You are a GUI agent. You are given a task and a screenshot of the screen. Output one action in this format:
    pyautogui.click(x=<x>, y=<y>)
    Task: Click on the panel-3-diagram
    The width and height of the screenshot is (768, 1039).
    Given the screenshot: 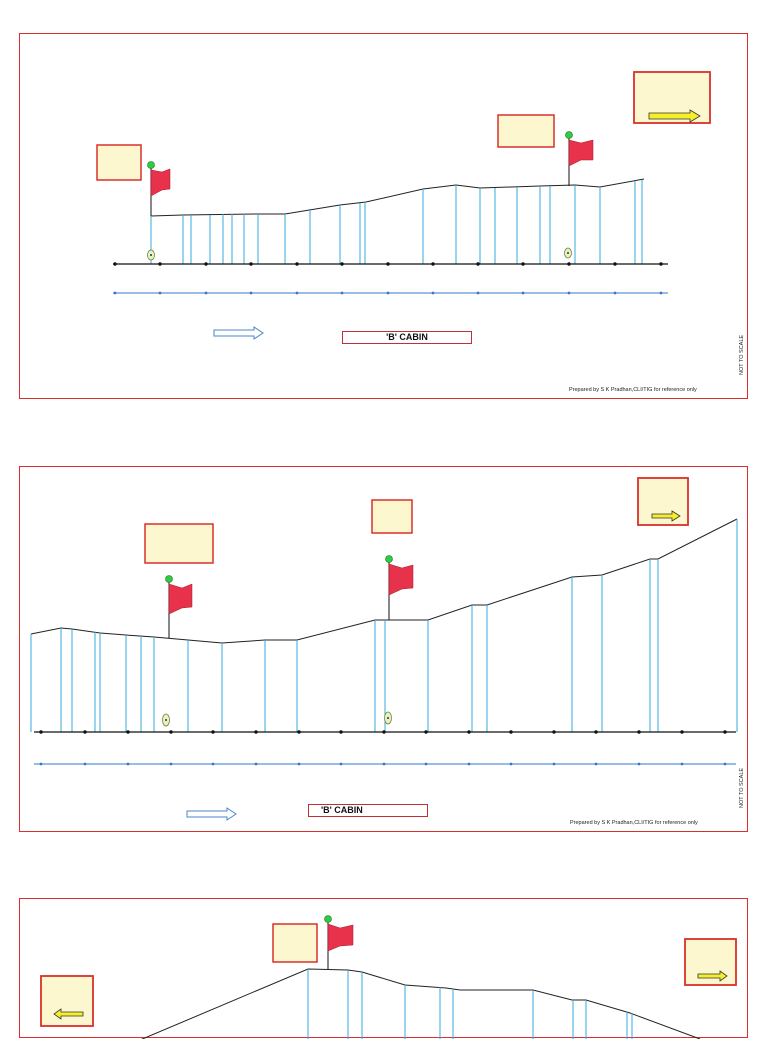 What is the action you would take?
    pyautogui.click(x=388, y=977)
    